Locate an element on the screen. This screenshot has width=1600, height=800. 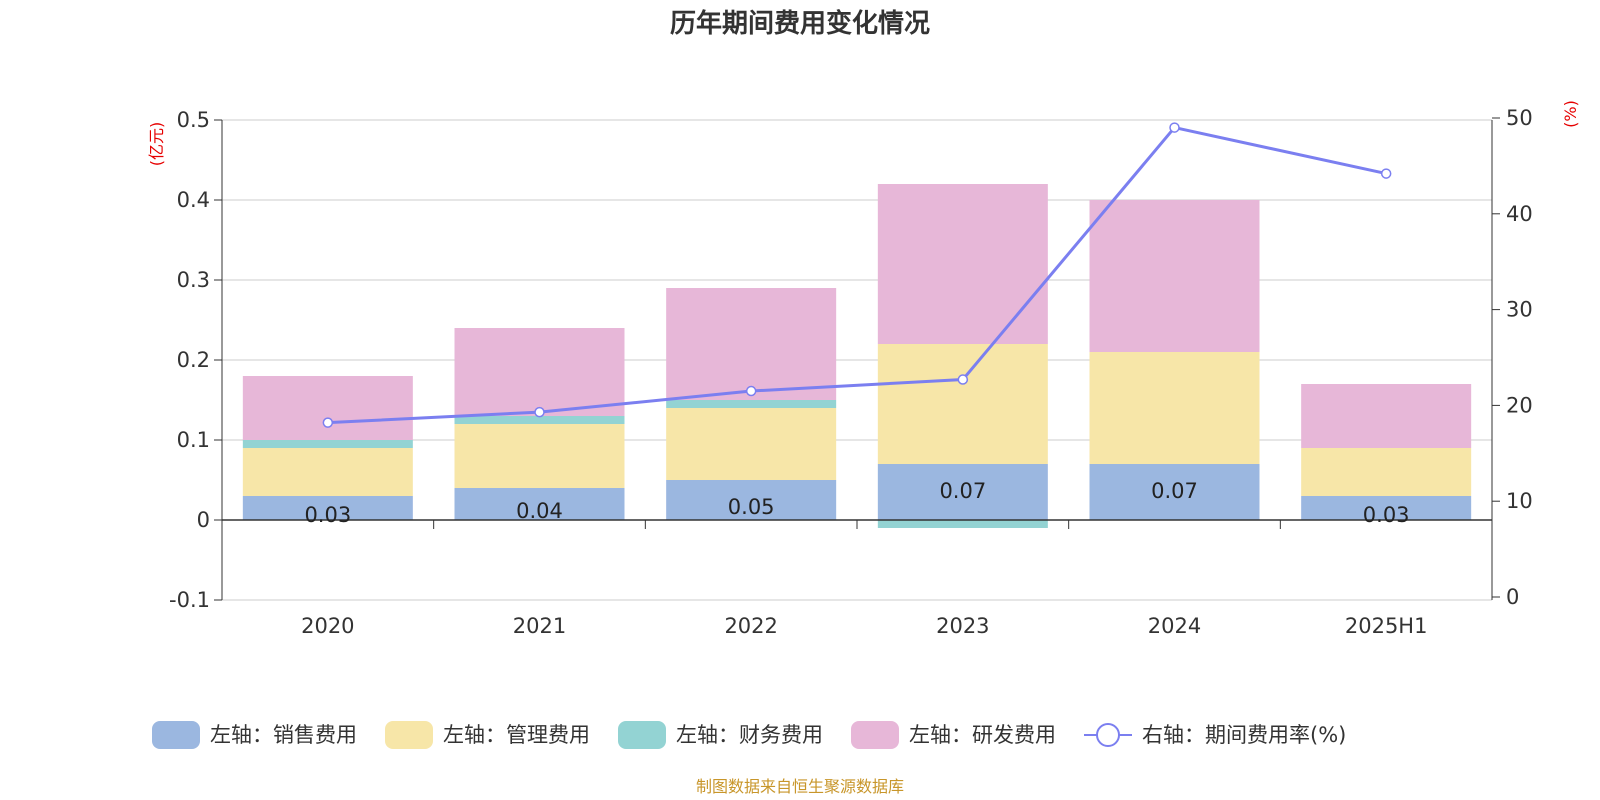
right-axis-unit: (%) is located at coordinates (1570, 114).